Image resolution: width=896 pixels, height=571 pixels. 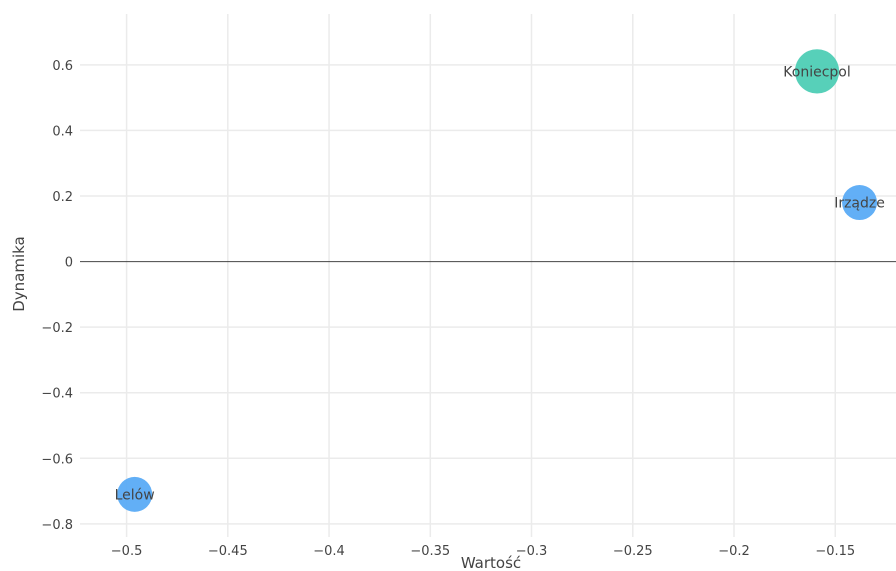 I want to click on x-tick-label: −0.3, so click(x=532, y=551).